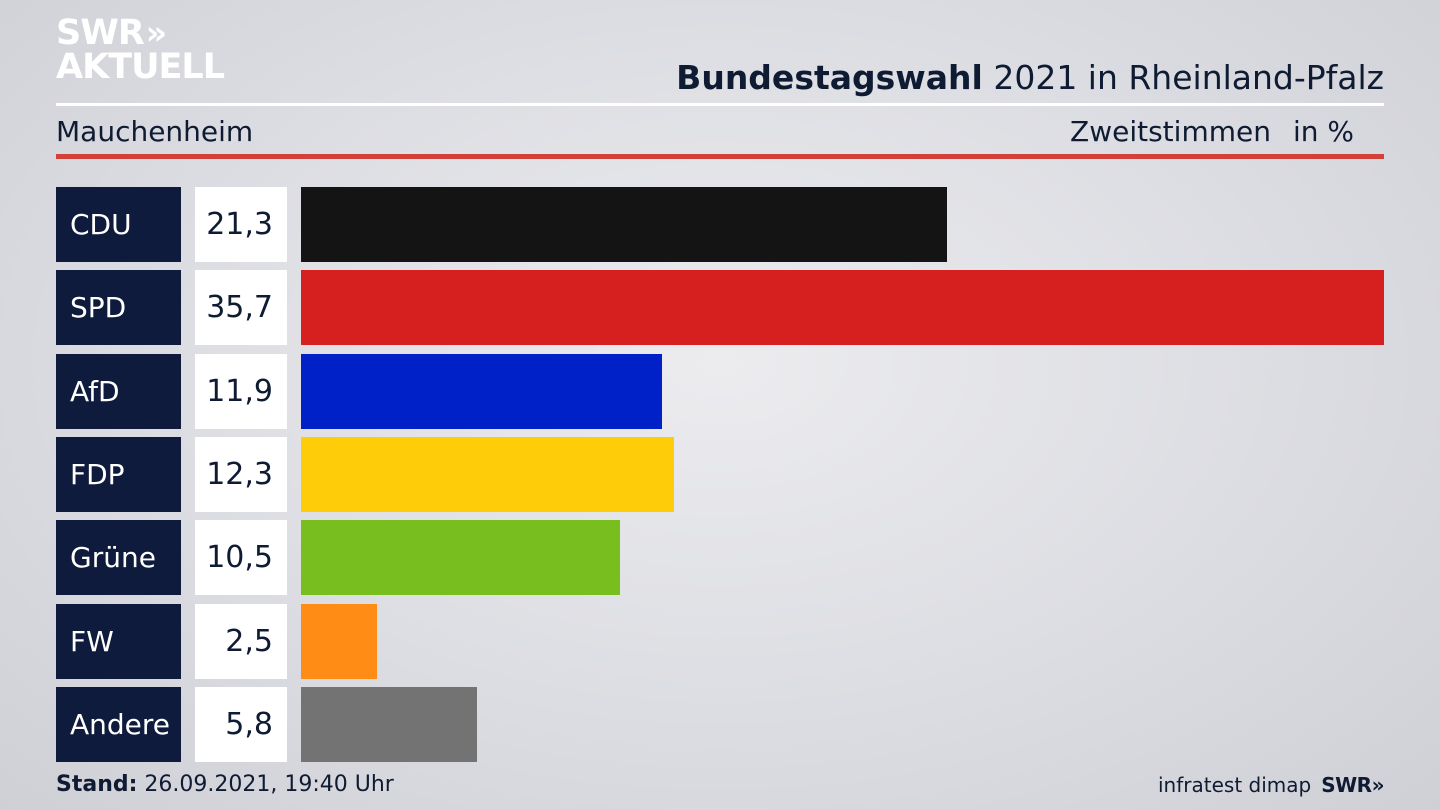 The height and width of the screenshot is (810, 1440). What do you see at coordinates (720, 724) in the screenshot?
I see `chart-row-andere: Andere 5,8` at bounding box center [720, 724].